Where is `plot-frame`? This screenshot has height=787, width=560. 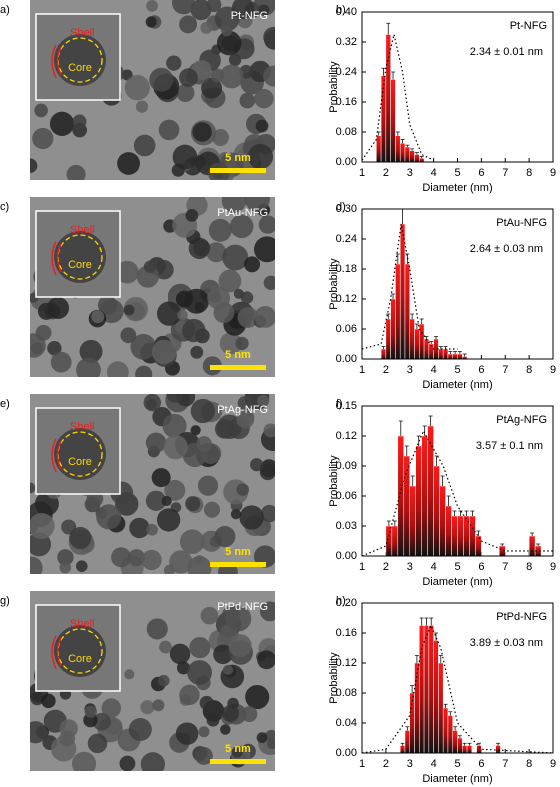 plot-frame is located at coordinates (457, 481).